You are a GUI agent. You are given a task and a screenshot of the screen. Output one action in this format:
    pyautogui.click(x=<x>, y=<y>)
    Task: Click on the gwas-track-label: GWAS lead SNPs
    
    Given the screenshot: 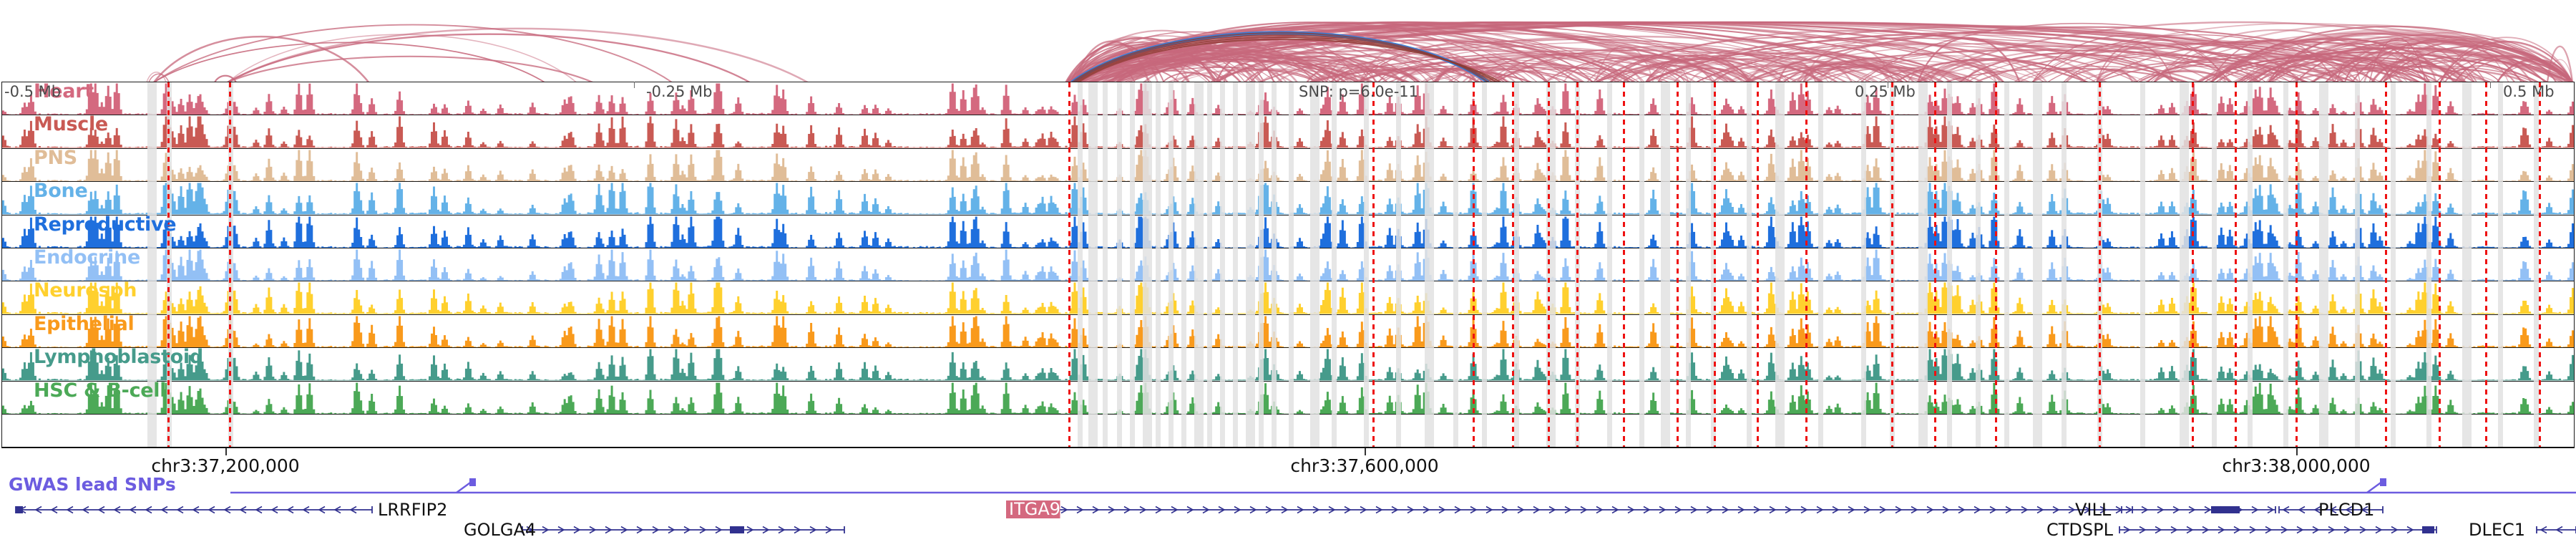 What is the action you would take?
    pyautogui.click(x=92, y=484)
    